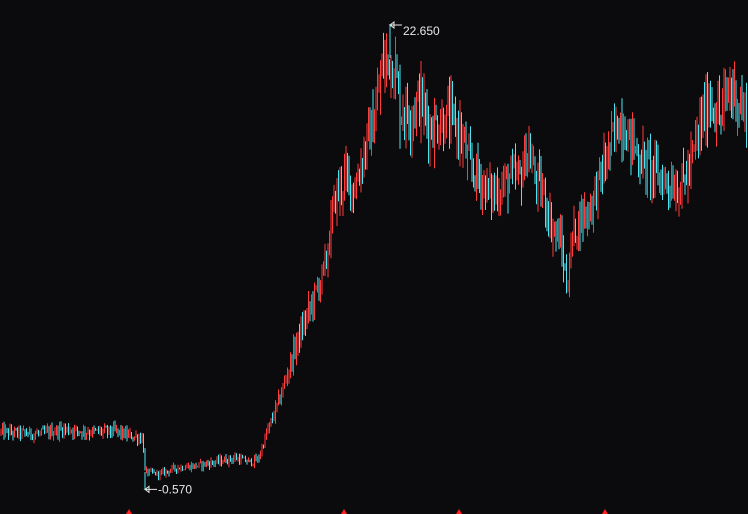 The height and width of the screenshot is (514, 748). What do you see at coordinates (421, 31) in the screenshot?
I see `max-annotation-label: 22.650` at bounding box center [421, 31].